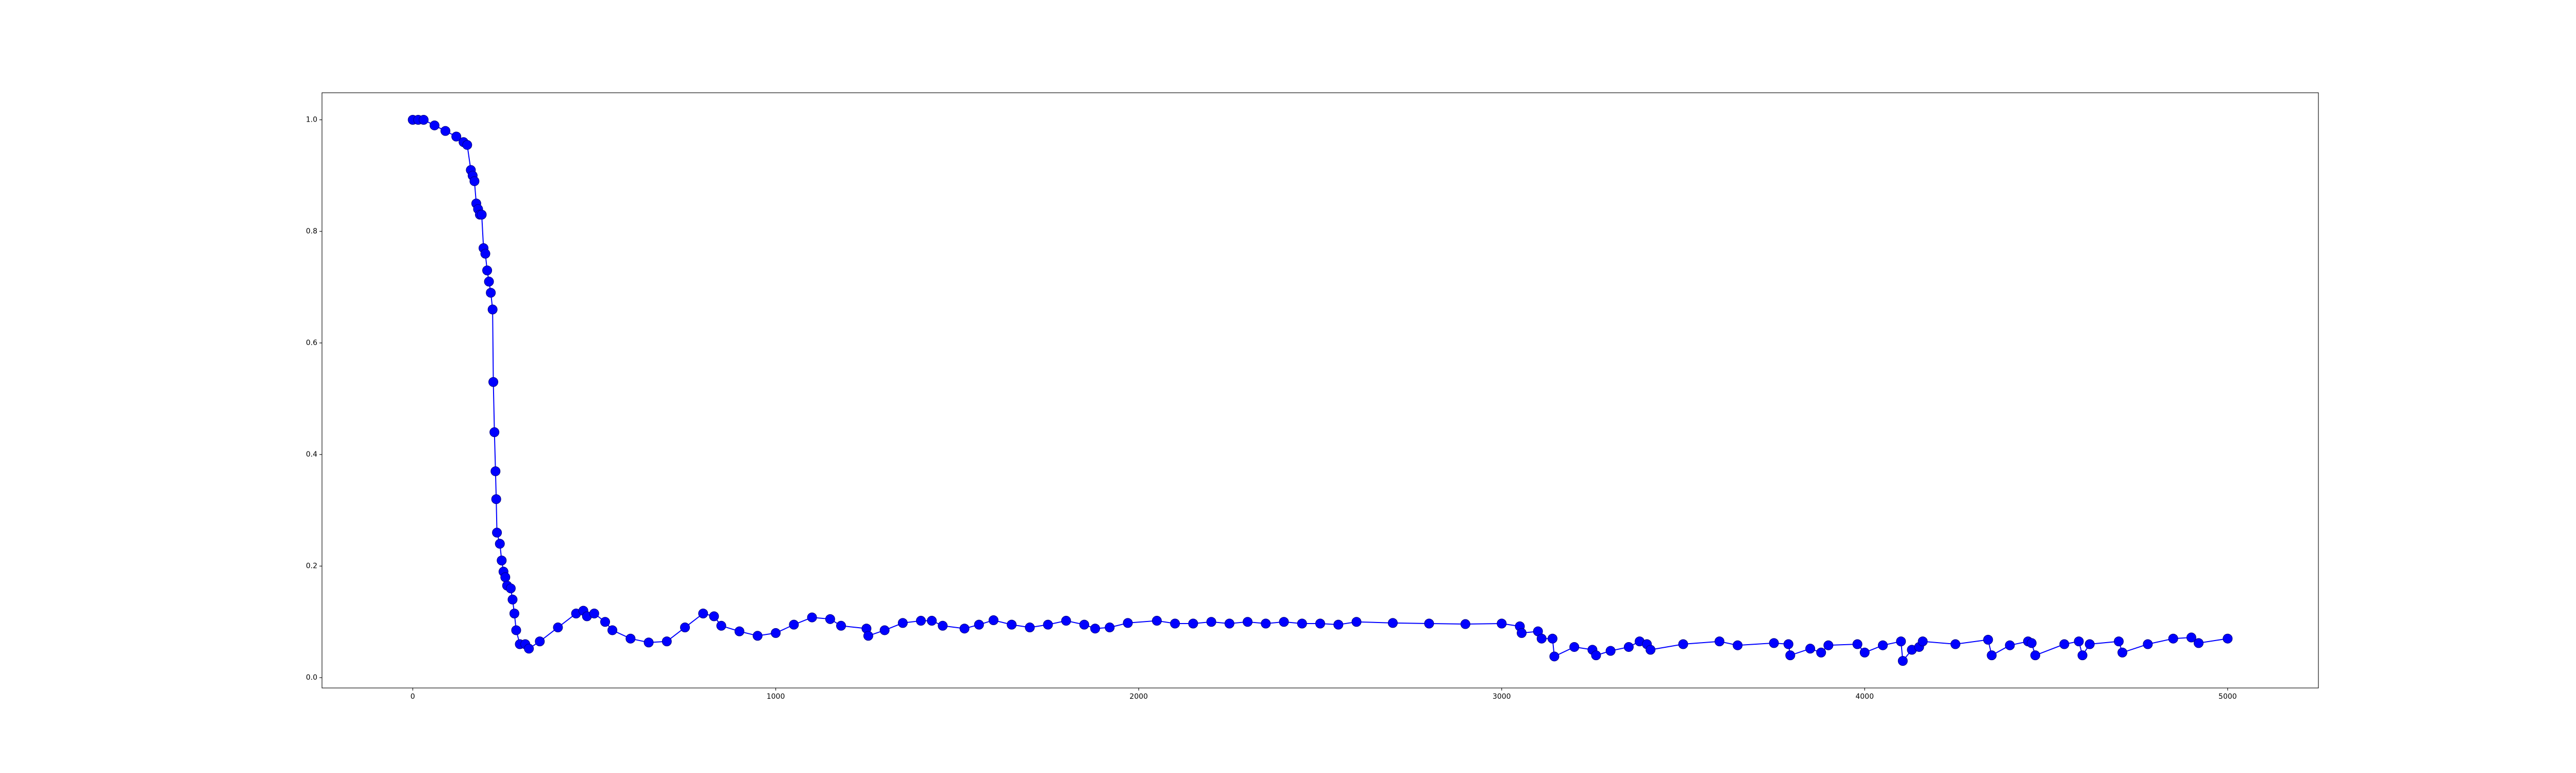 This screenshot has height=773, width=2576. I want to click on x-tick-label: 1000, so click(776, 697).